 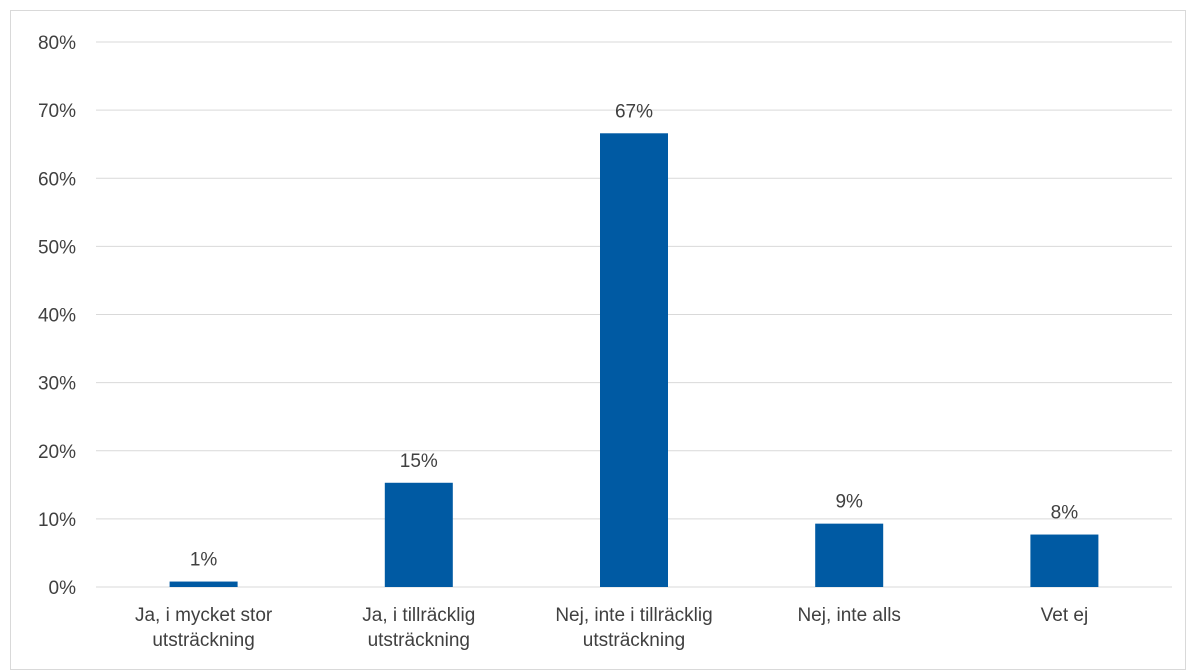 I want to click on y-tick-label: 20%, so click(x=57, y=452).